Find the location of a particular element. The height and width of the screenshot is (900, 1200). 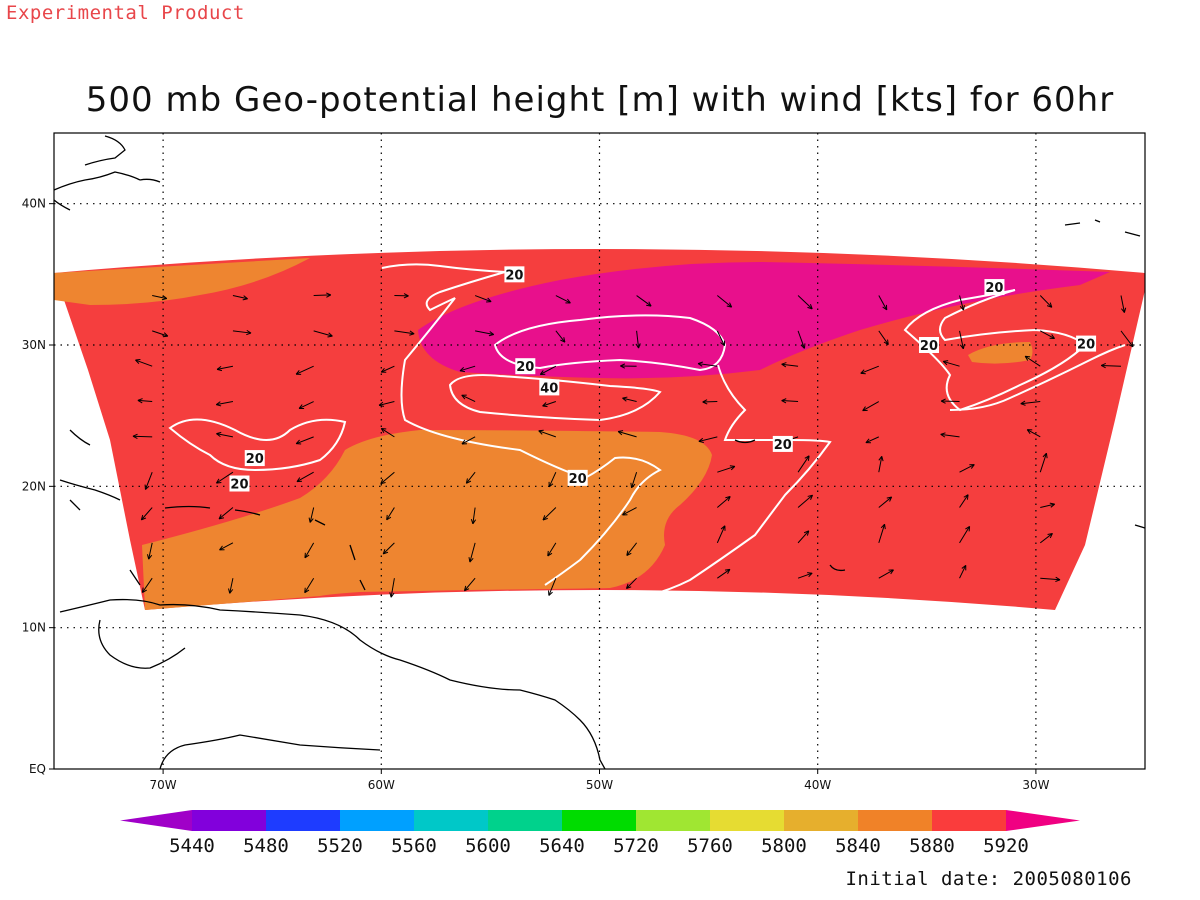

colorbar-swatch is located at coordinates (821, 820).